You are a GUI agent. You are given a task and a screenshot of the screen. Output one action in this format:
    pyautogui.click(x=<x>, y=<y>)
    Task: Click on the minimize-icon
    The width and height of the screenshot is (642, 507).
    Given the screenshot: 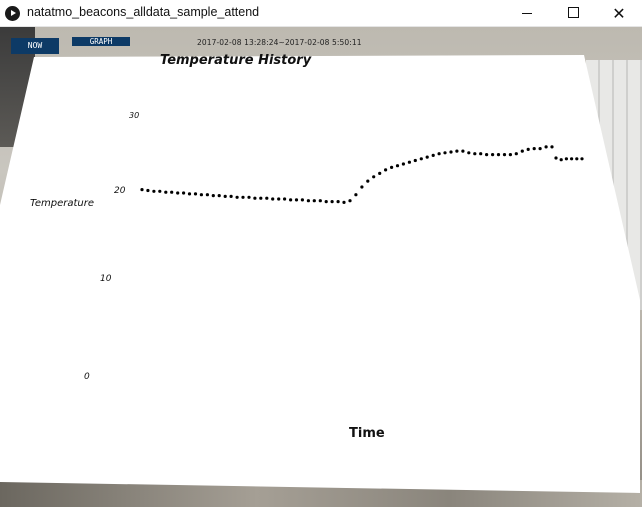 What is the action you would take?
    pyautogui.click(x=527, y=13)
    